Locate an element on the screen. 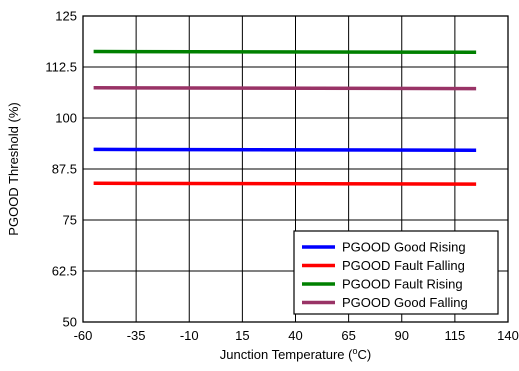 Image resolution: width=519 pixels, height=371 pixels. y-tick-label: 100 is located at coordinates (66, 118).